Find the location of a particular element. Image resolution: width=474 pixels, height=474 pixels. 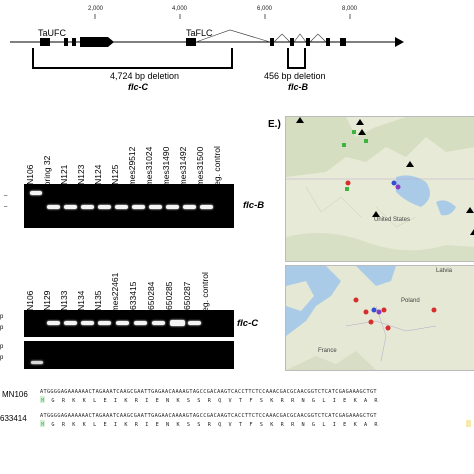

gel-tag-flc-b: flc-B is located at coordinates (254, 205).